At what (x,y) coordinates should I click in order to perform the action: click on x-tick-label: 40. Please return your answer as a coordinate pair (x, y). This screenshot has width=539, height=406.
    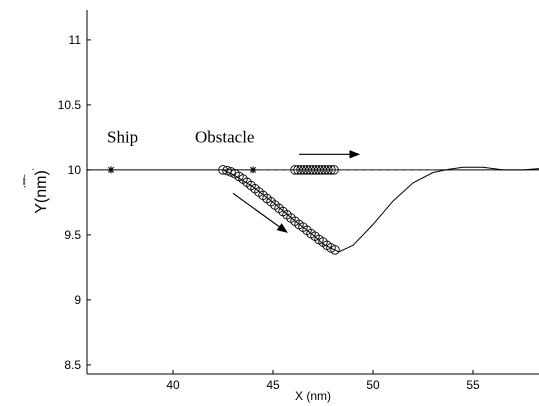
    Looking at the image, I should click on (173, 385).